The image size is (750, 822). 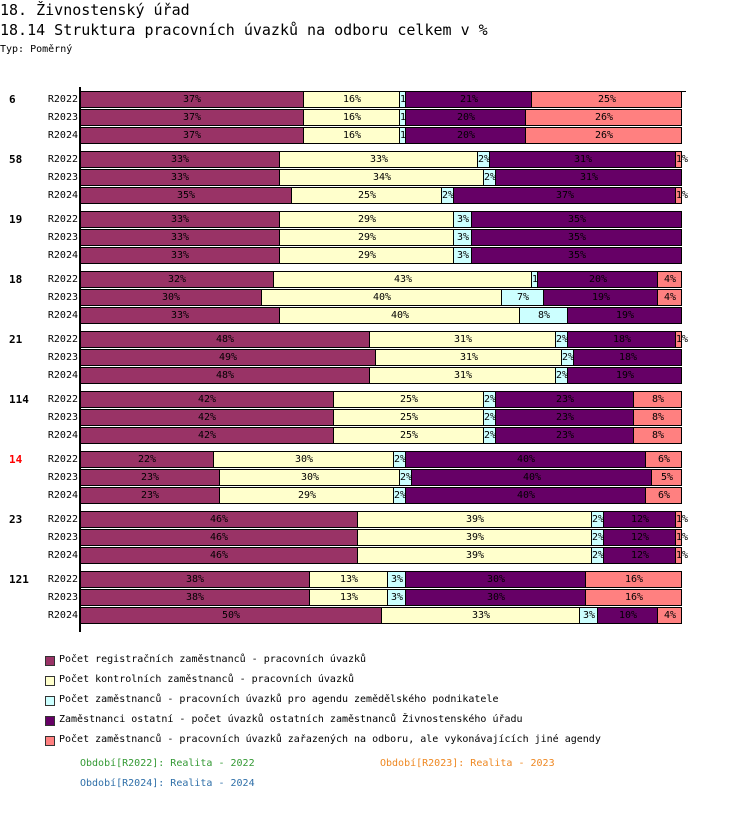 What do you see at coordinates (195, 579) in the screenshot?
I see `bar-value-label: 38%` at bounding box center [195, 579].